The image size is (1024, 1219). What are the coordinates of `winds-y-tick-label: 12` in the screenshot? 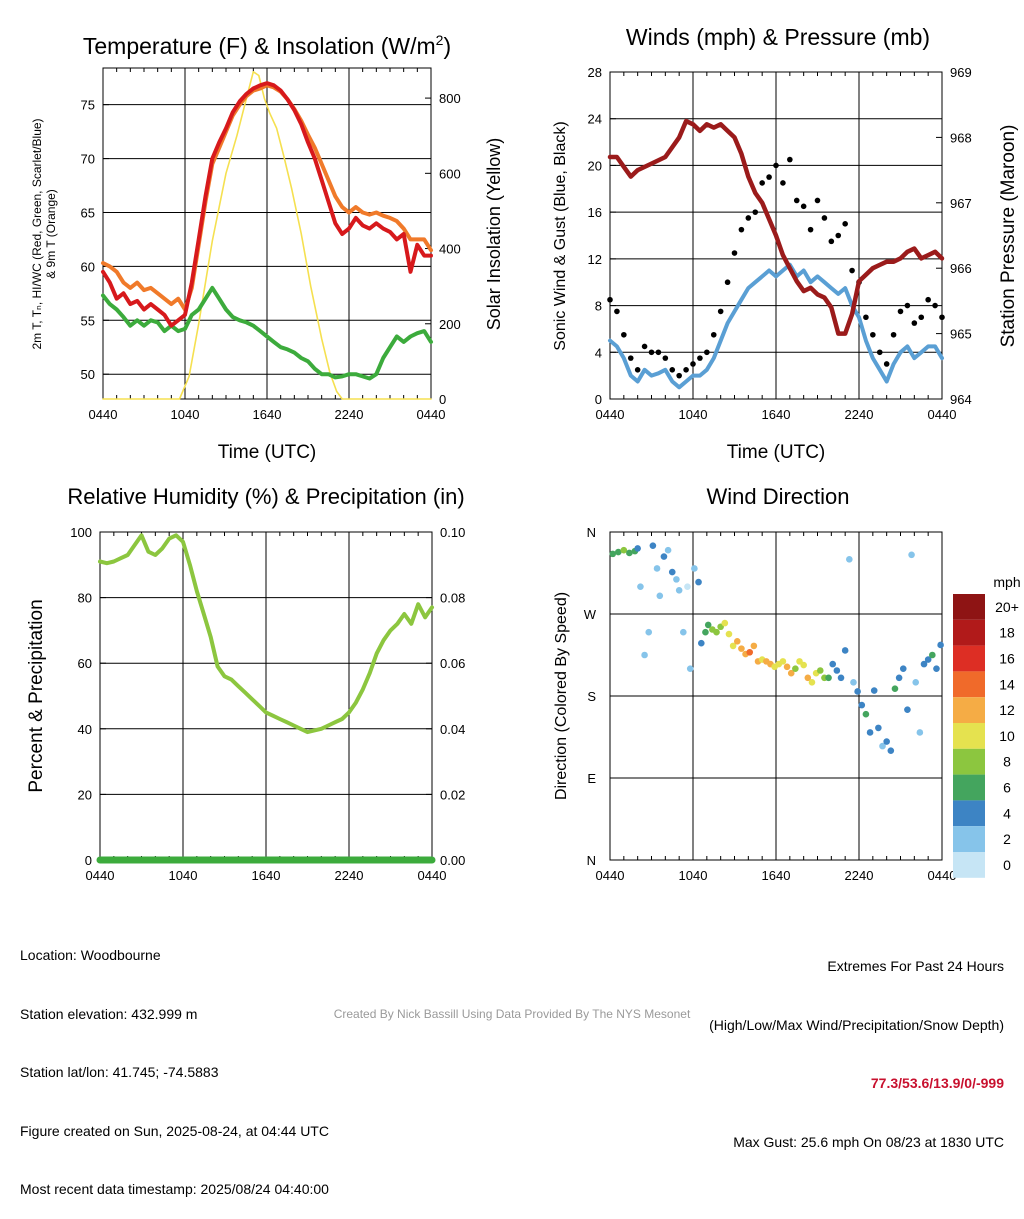 It's located at (595, 259).